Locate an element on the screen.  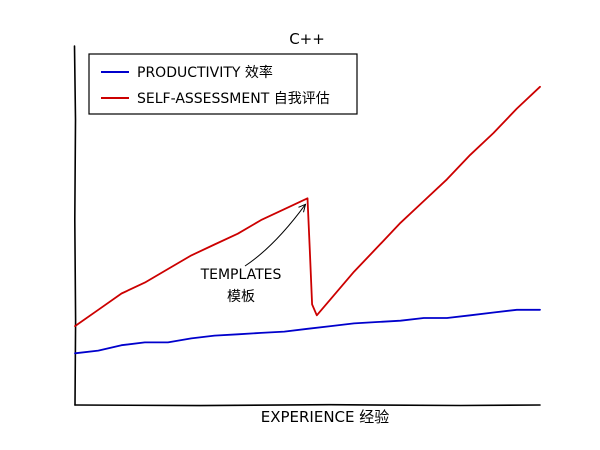
annotation-arrow-line is located at coordinates (275, 235).